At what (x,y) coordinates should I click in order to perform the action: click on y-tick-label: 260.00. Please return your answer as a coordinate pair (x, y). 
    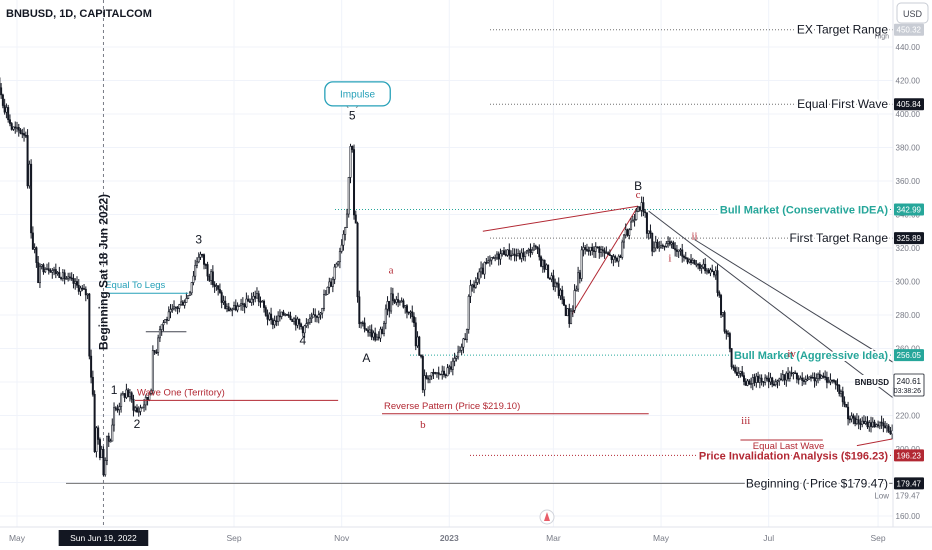
    Looking at the image, I should click on (908, 349).